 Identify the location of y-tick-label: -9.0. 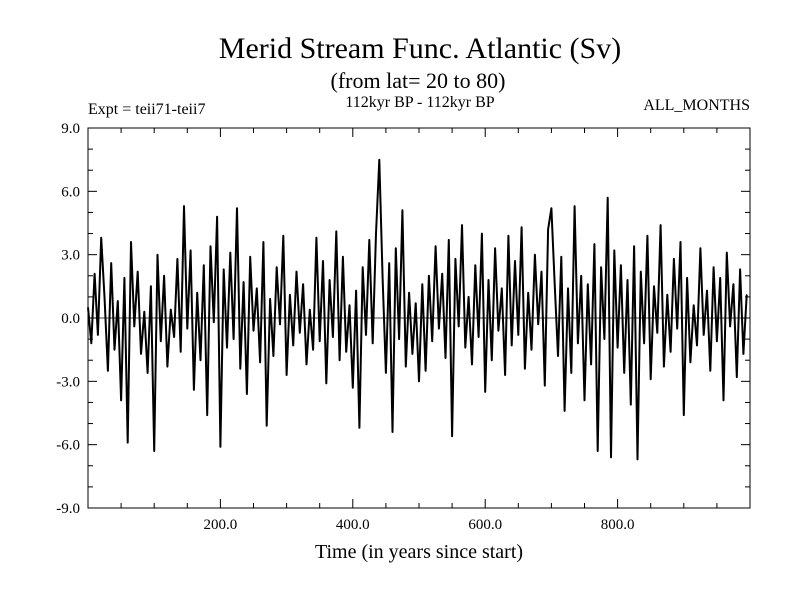
(68, 509).